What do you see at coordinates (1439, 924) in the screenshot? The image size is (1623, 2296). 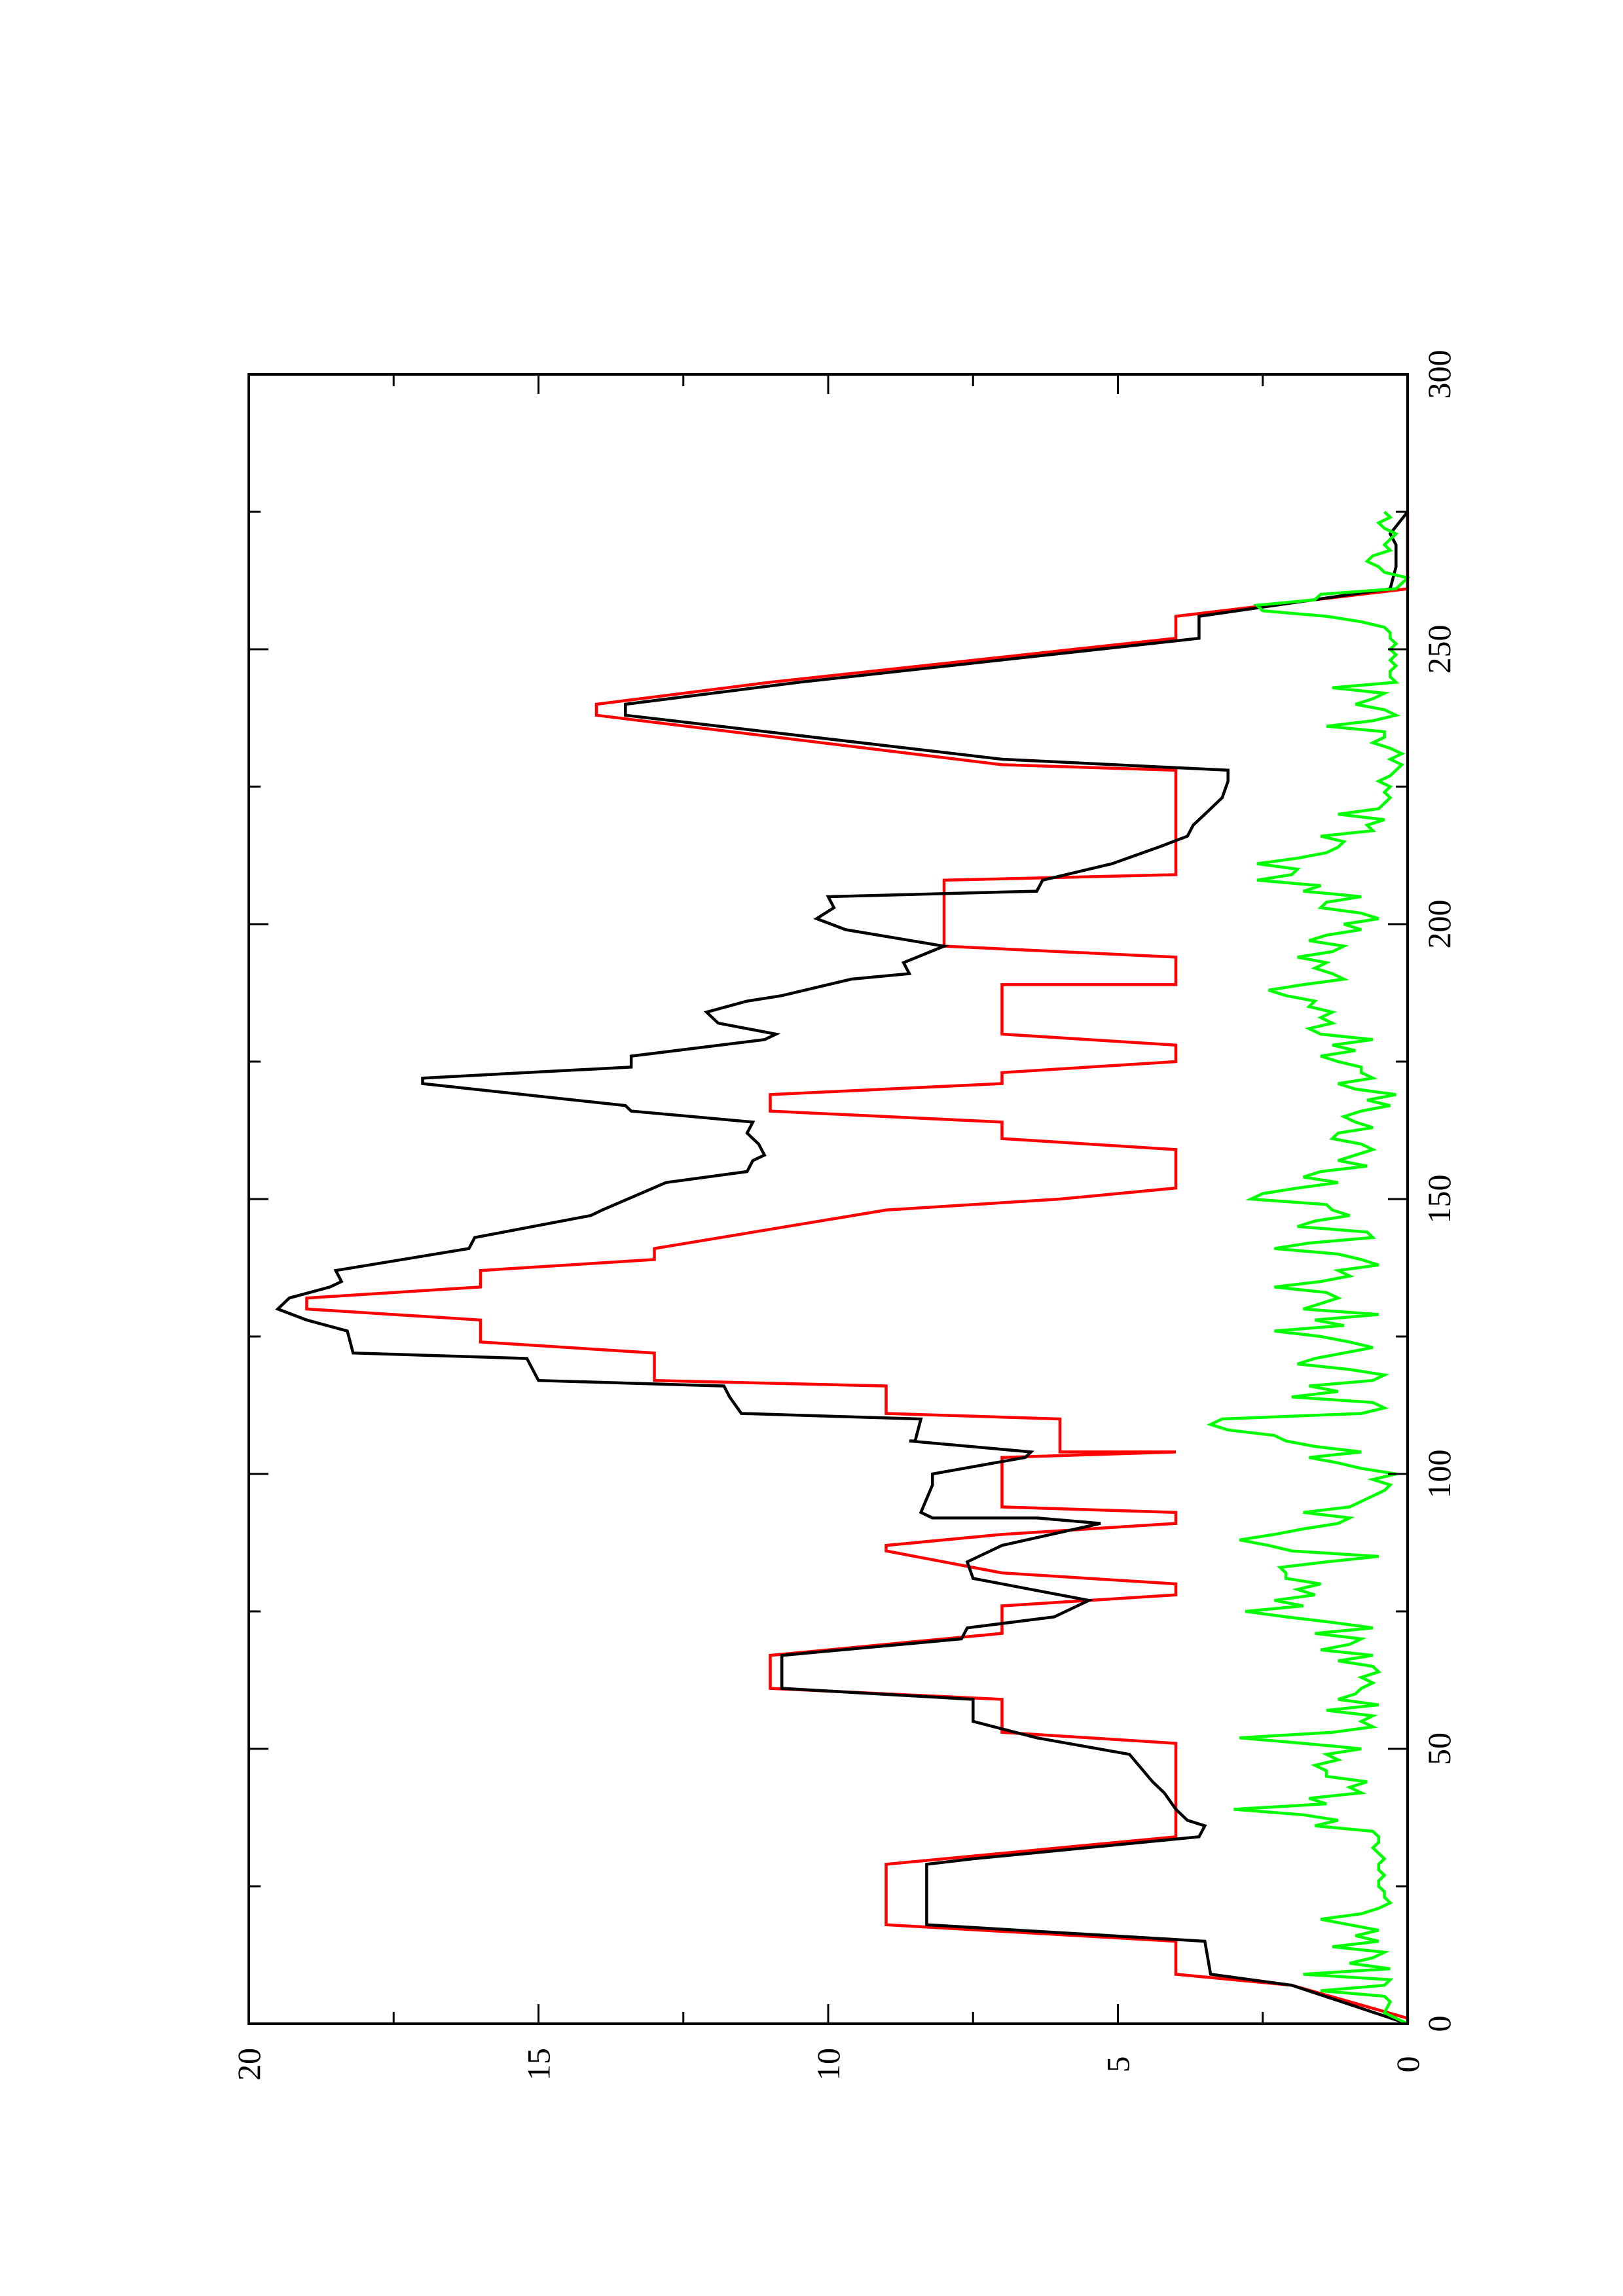 I see `x-tick-label: 200` at bounding box center [1439, 924].